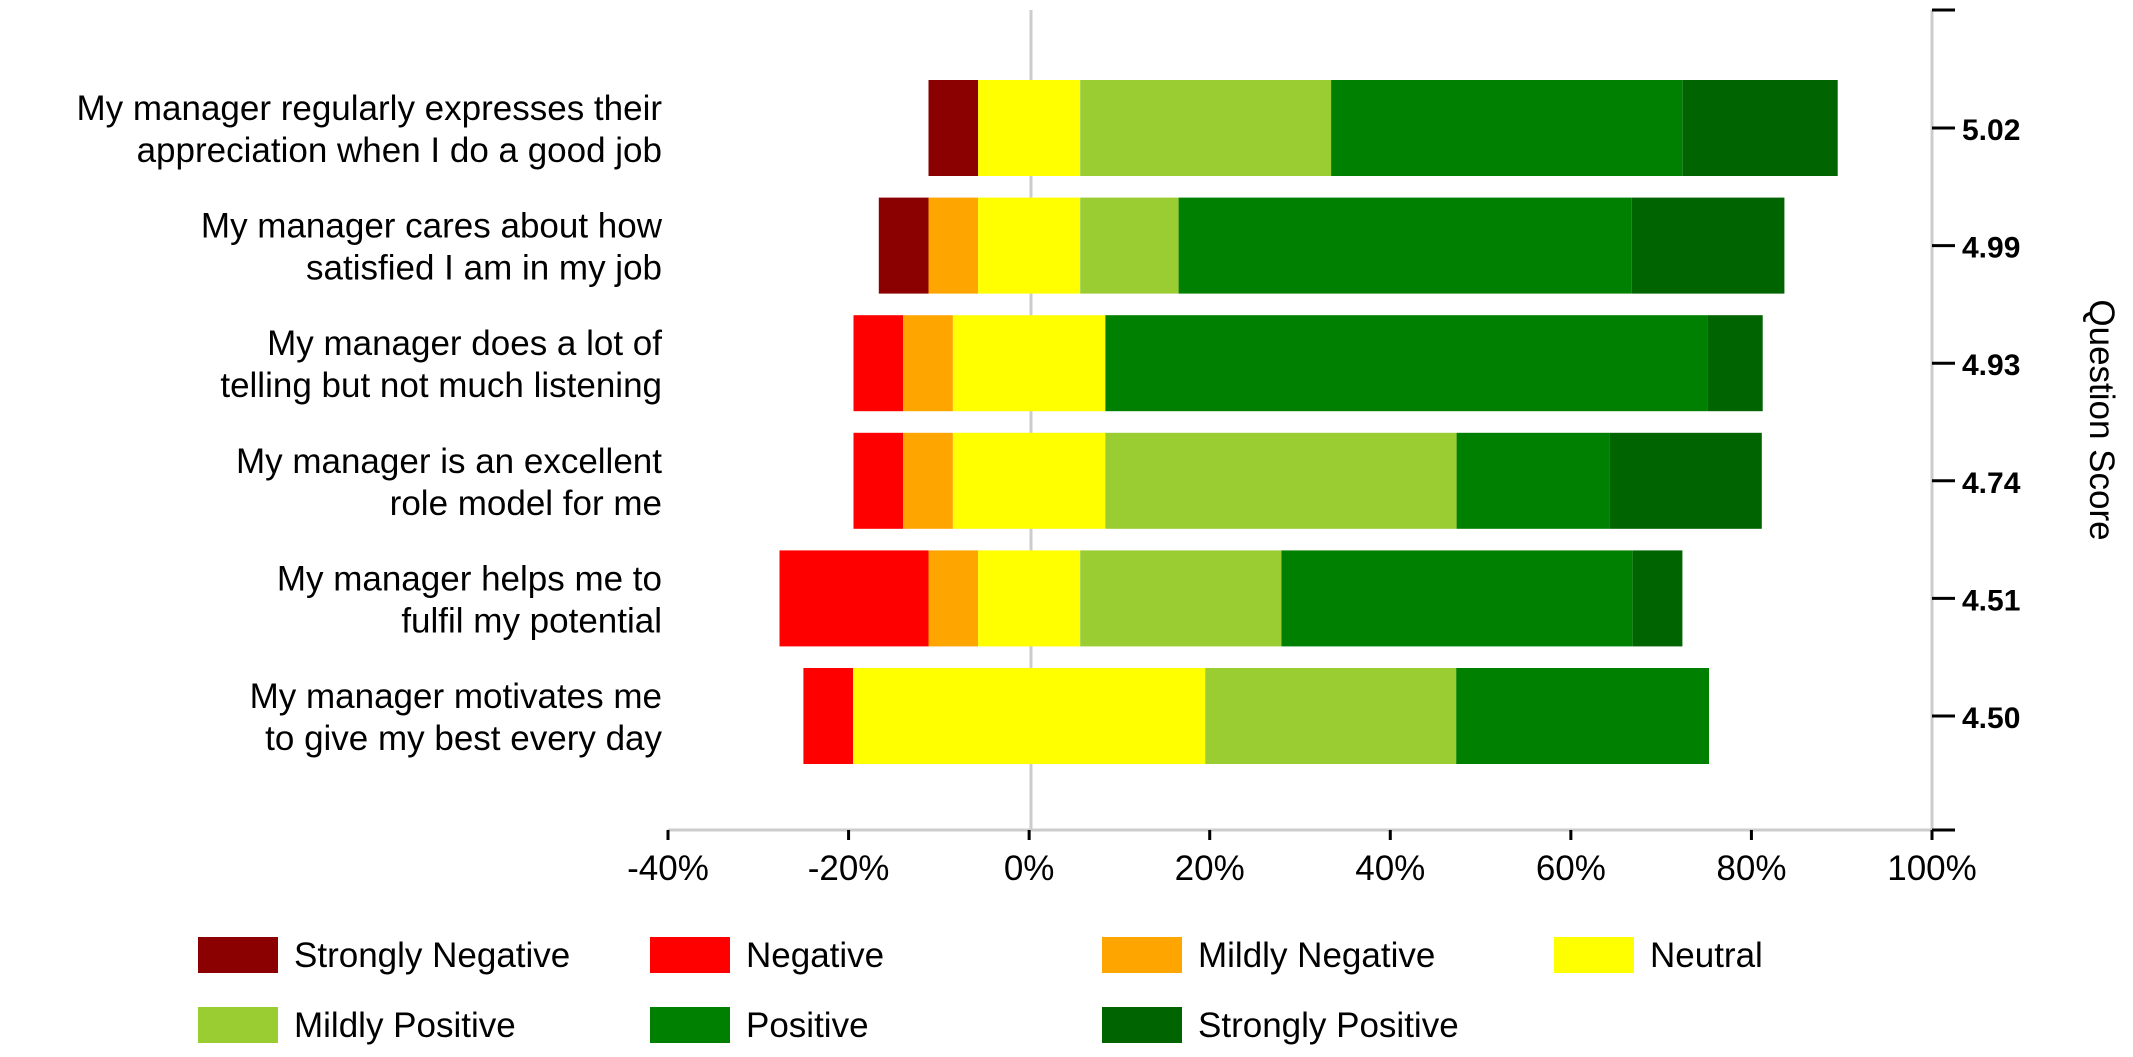 The image size is (2133, 1057). I want to click on legend-label: Positive, so click(807, 1025).